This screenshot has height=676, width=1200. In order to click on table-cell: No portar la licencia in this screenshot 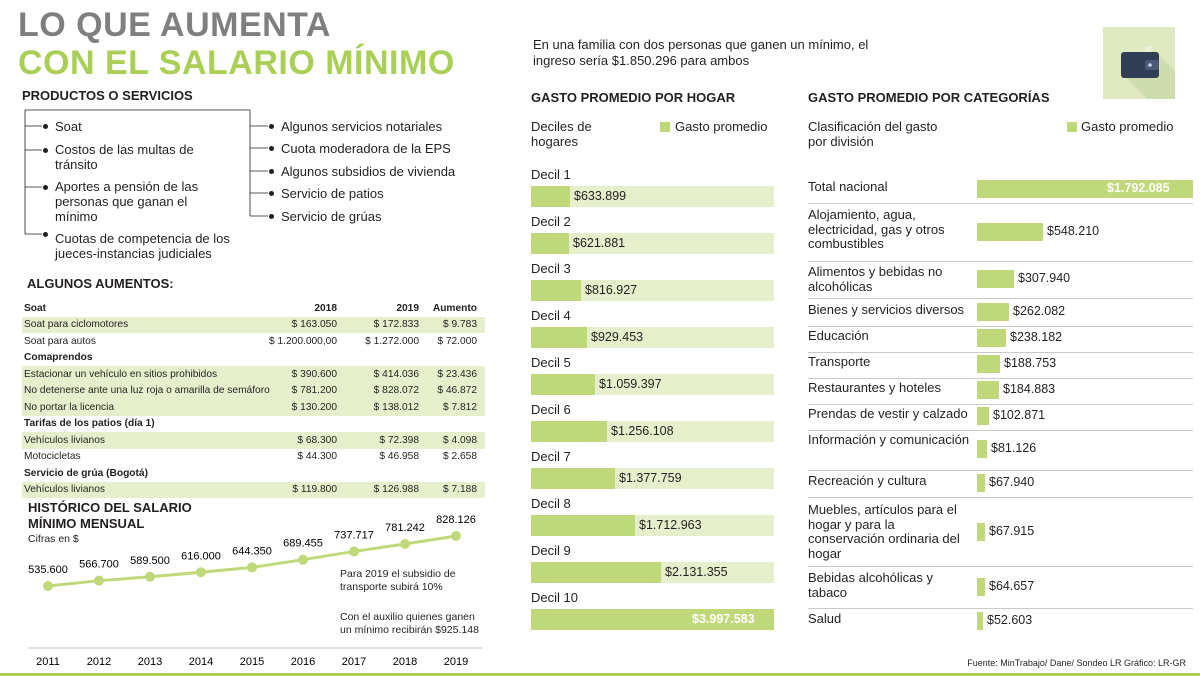, I will do `click(69, 407)`.